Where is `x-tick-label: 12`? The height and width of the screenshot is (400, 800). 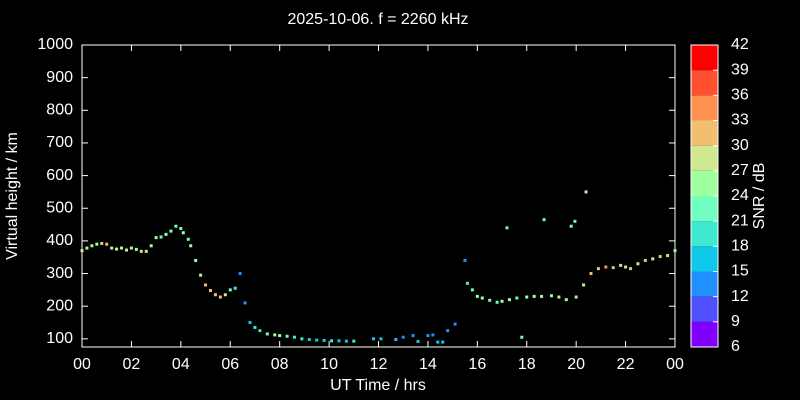
x-tick-label: 12 is located at coordinates (379, 364).